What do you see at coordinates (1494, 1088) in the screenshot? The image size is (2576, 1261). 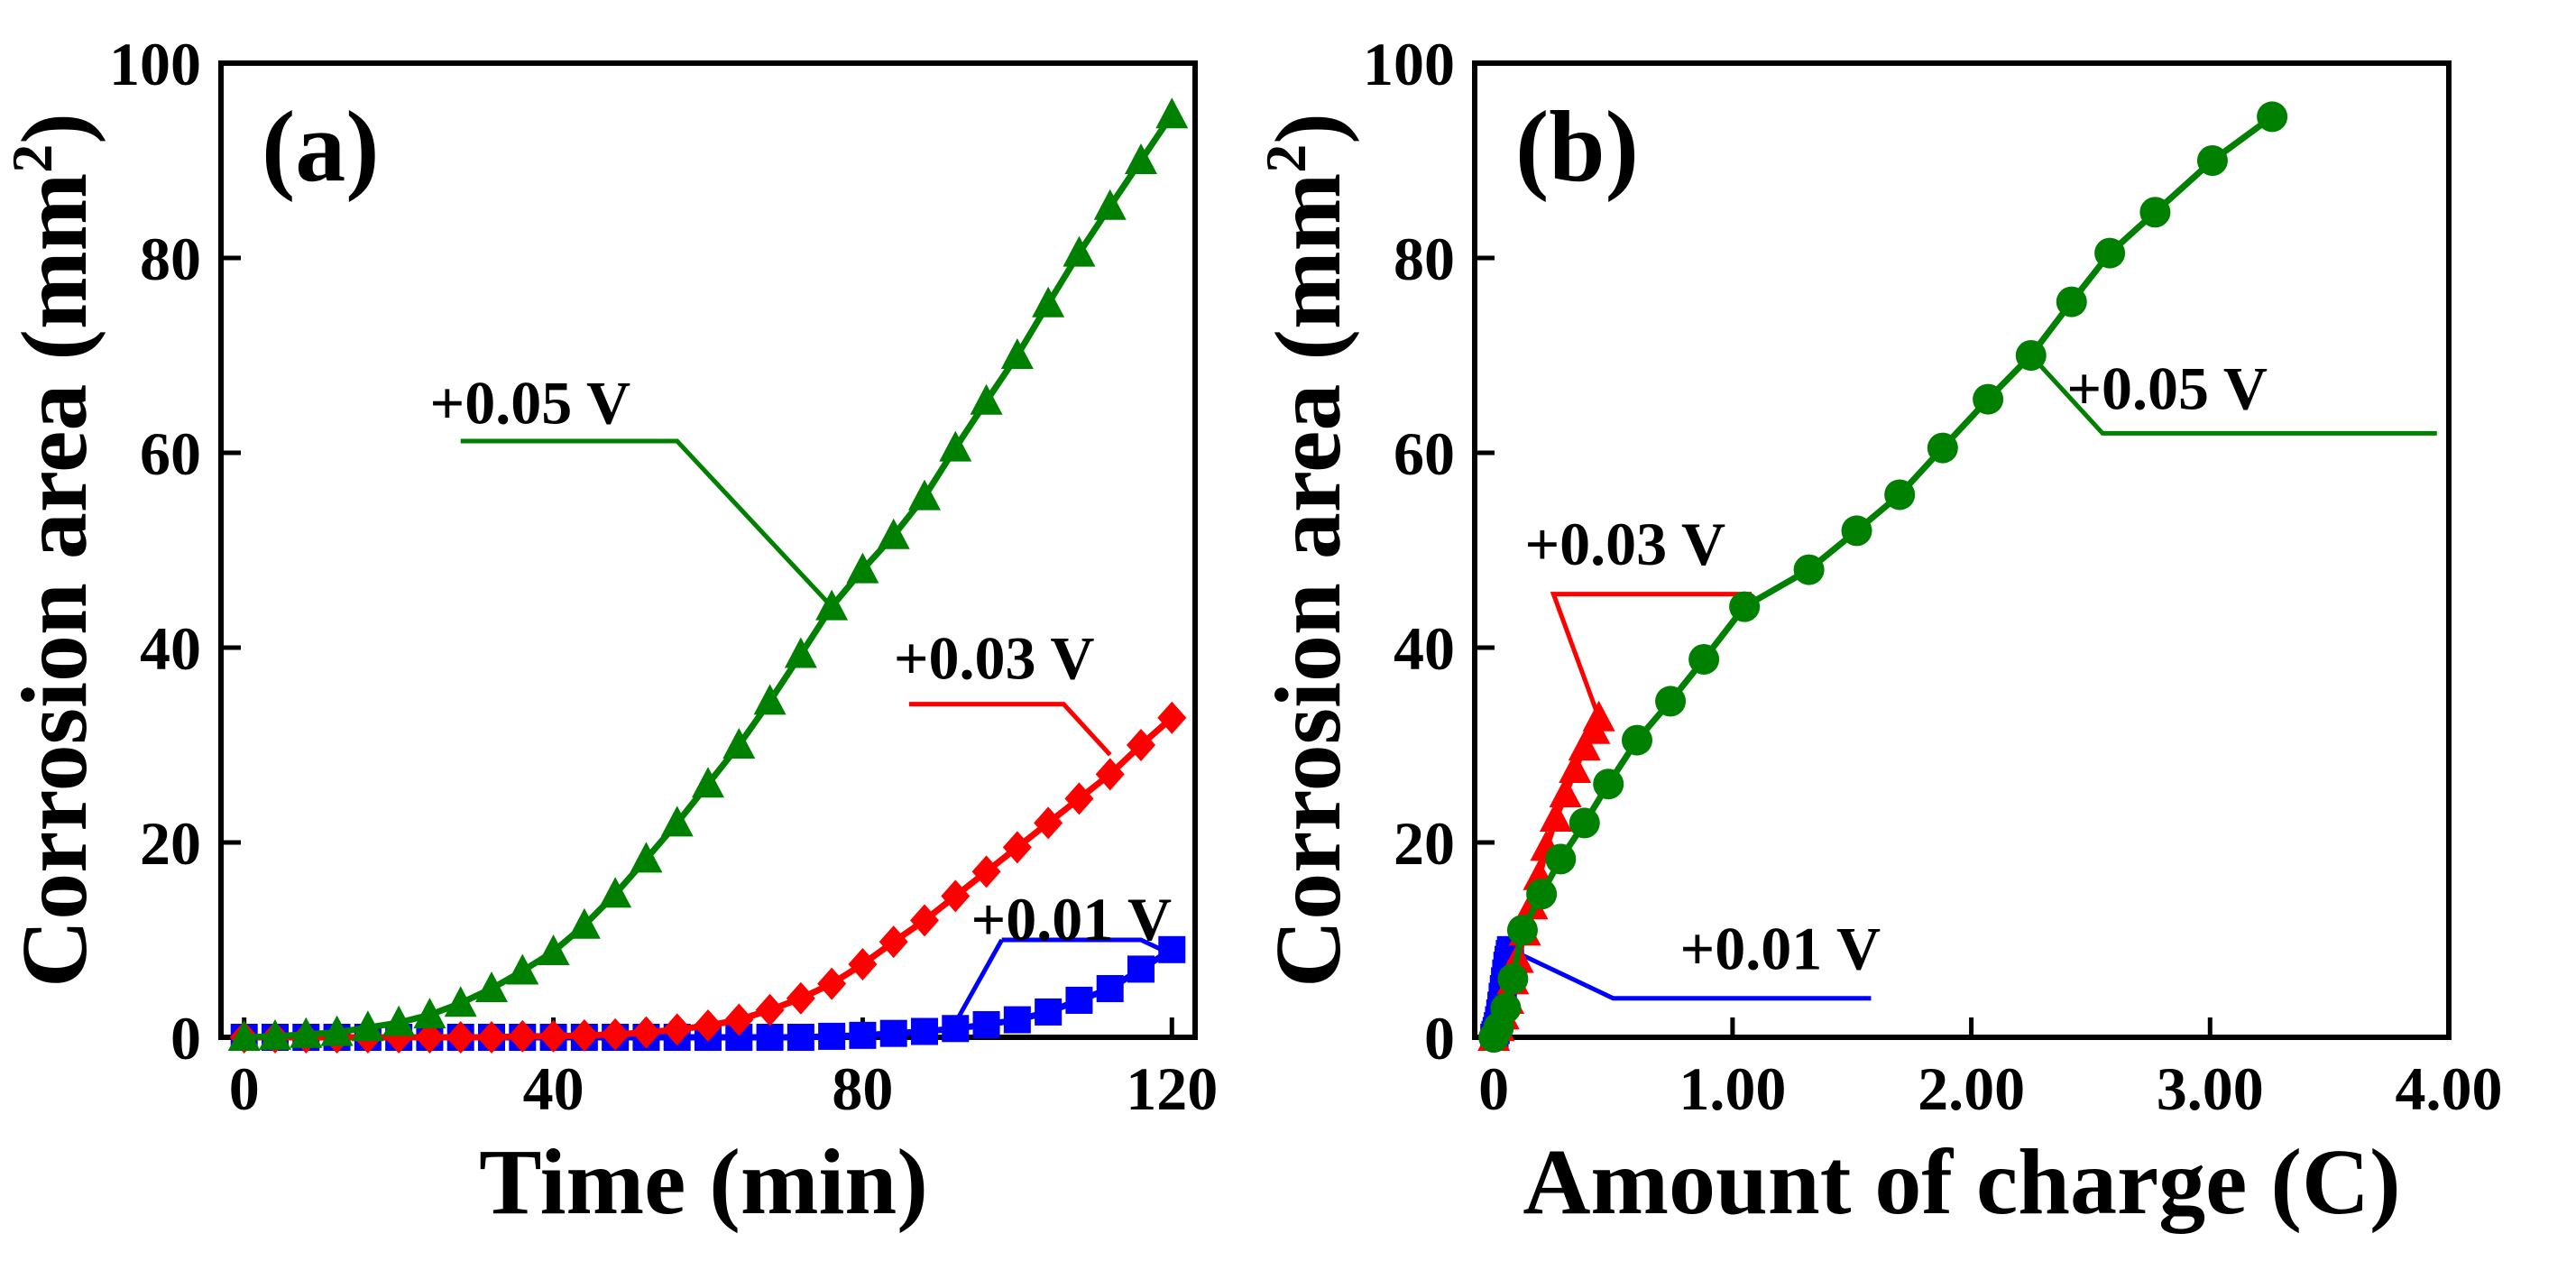 I see `x-tick-label-b: 0` at bounding box center [1494, 1088].